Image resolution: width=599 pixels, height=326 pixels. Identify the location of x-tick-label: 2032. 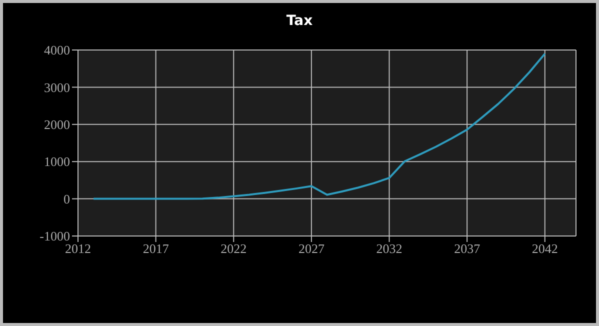
(389, 248).